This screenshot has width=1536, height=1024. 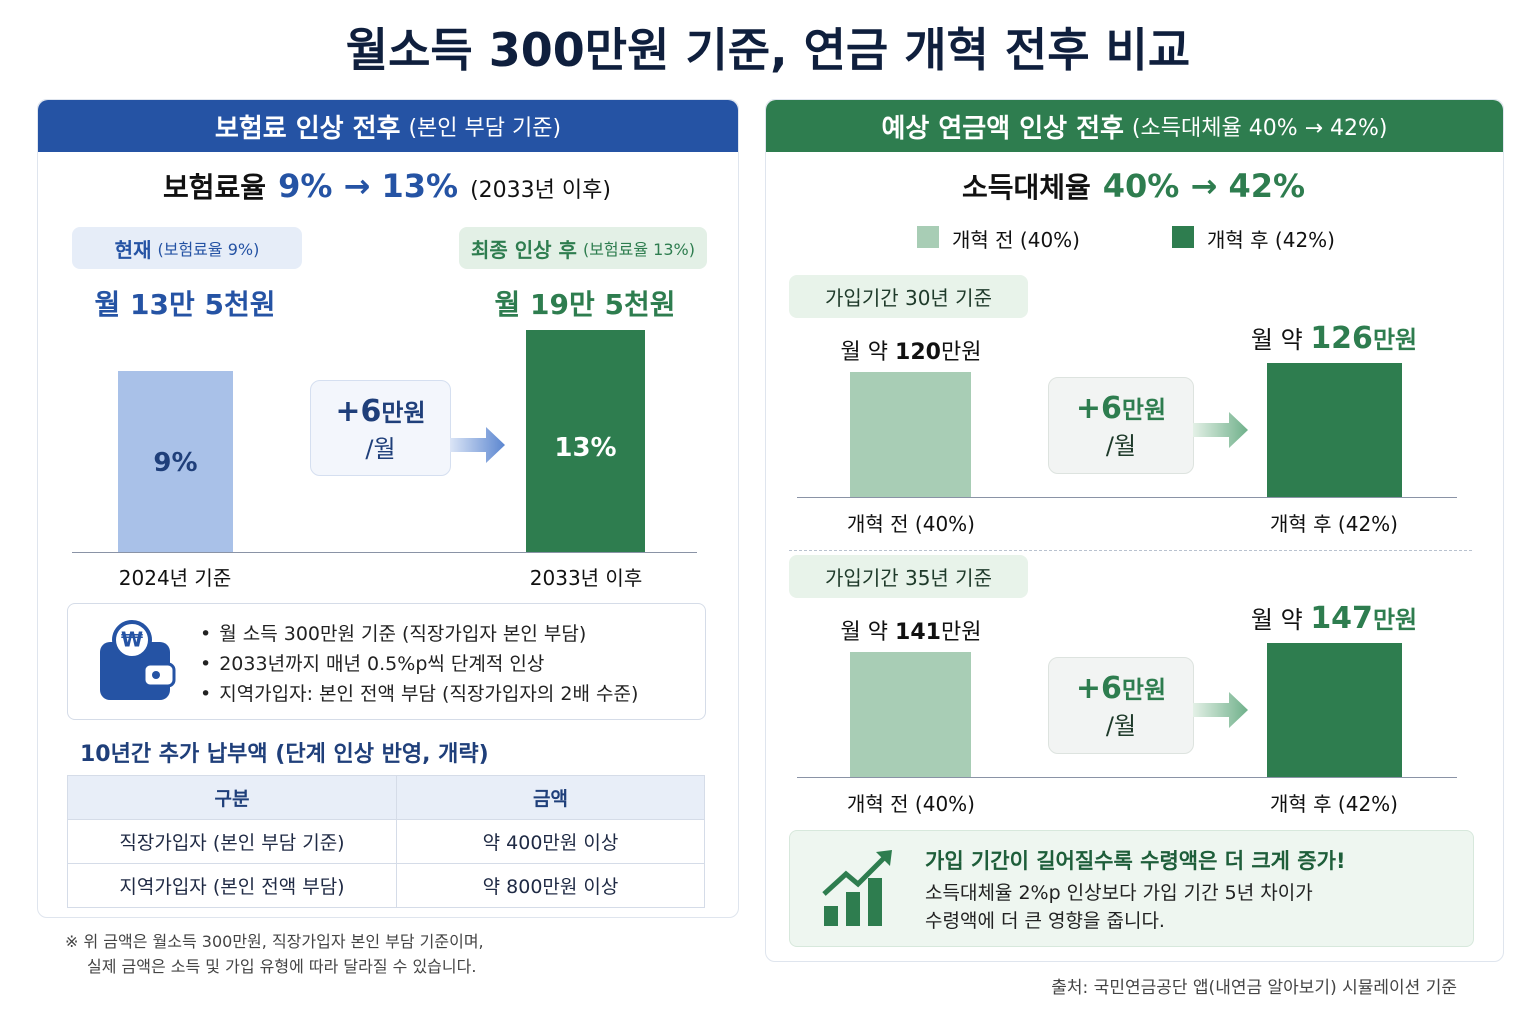 I want to click on amount-value: 141, so click(x=918, y=632).